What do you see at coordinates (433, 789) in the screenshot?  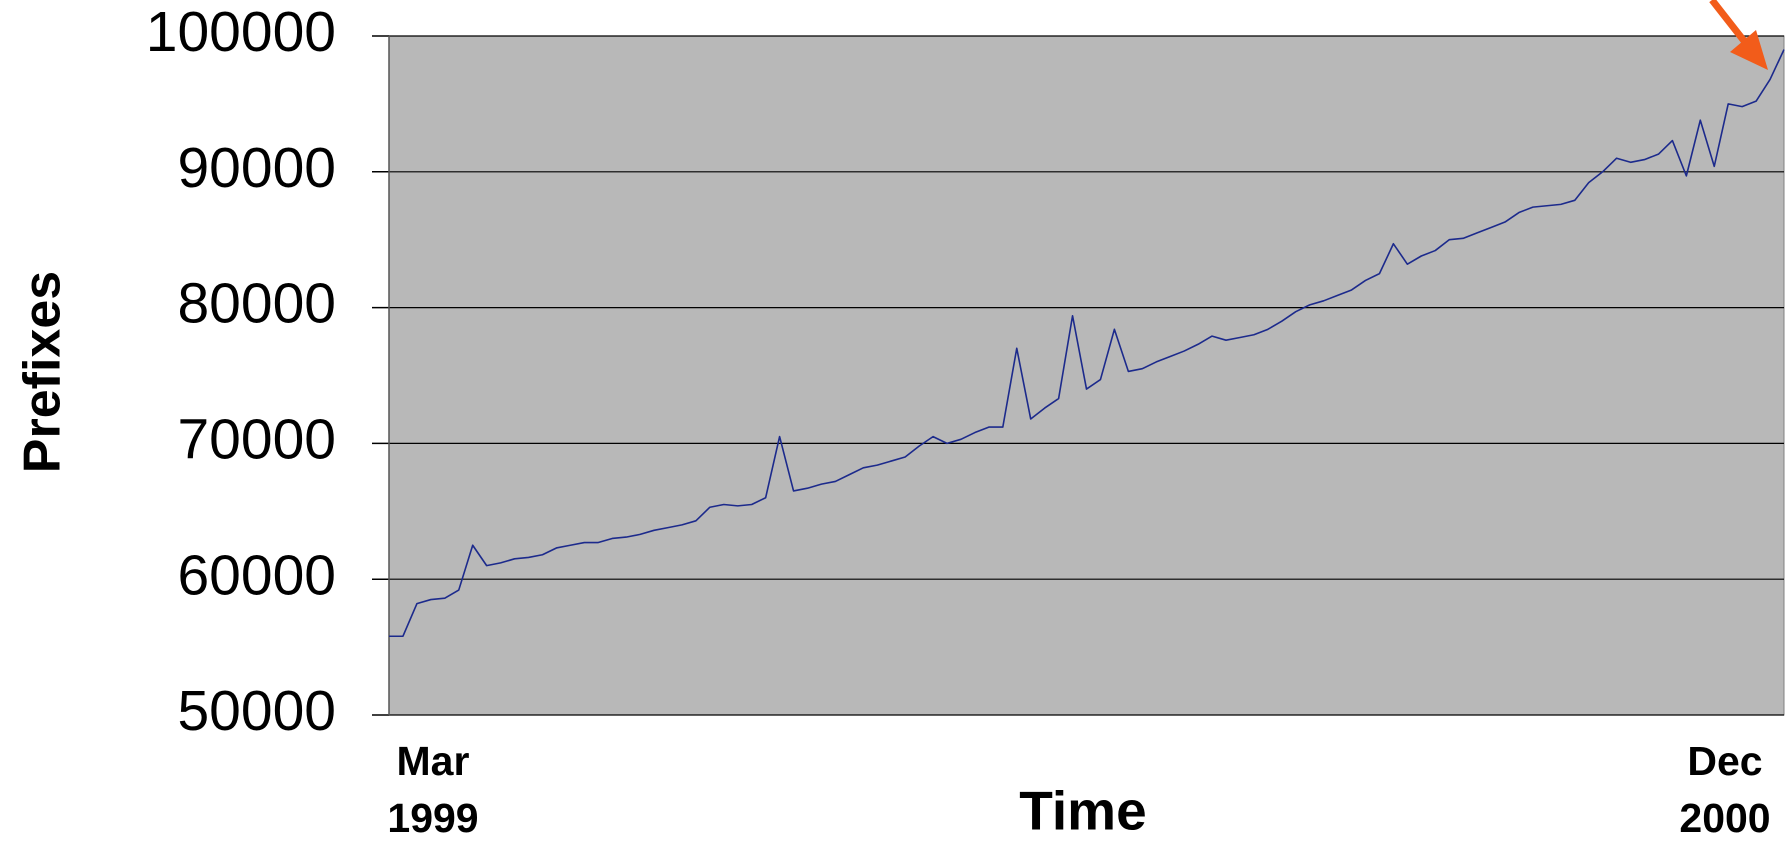 I see `x-tick-label: Mar 1999` at bounding box center [433, 789].